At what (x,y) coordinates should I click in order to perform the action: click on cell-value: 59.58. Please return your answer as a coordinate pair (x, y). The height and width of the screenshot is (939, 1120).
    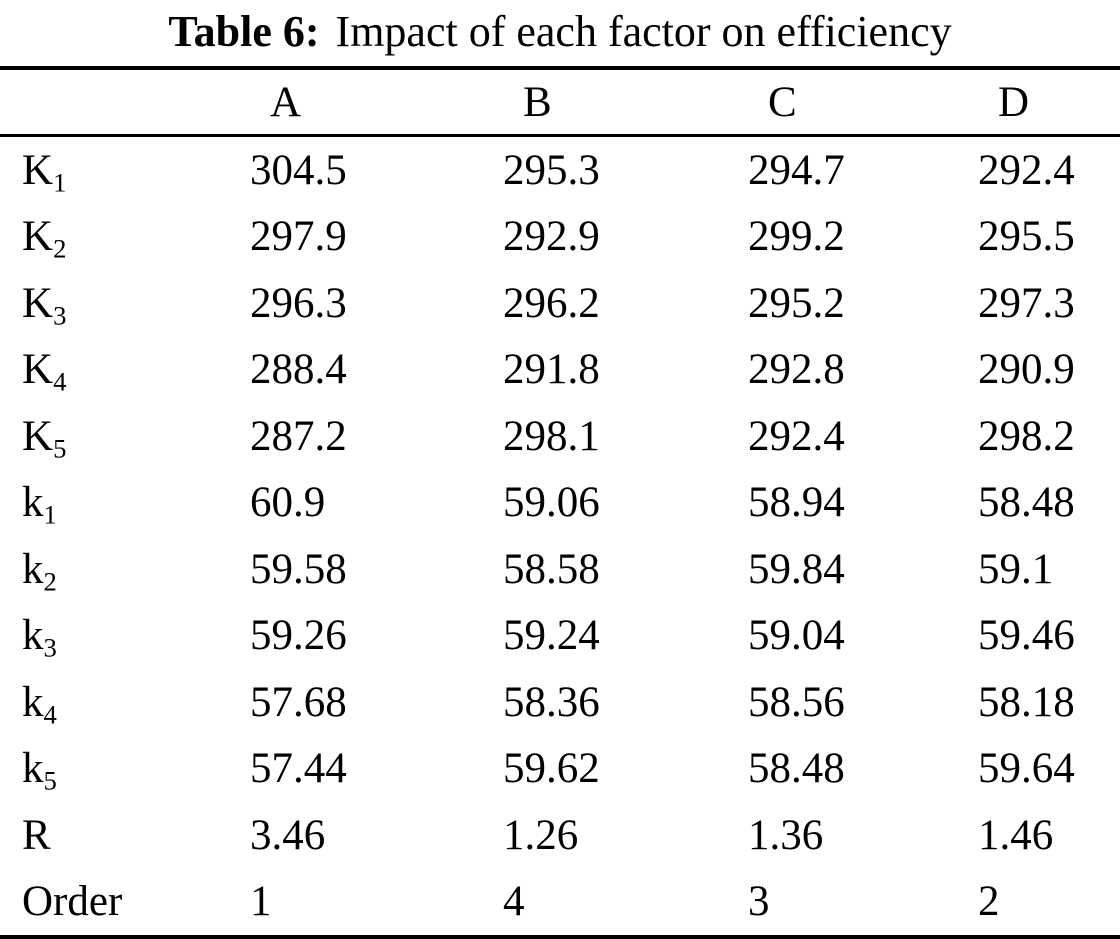
    Looking at the image, I should click on (298, 569).